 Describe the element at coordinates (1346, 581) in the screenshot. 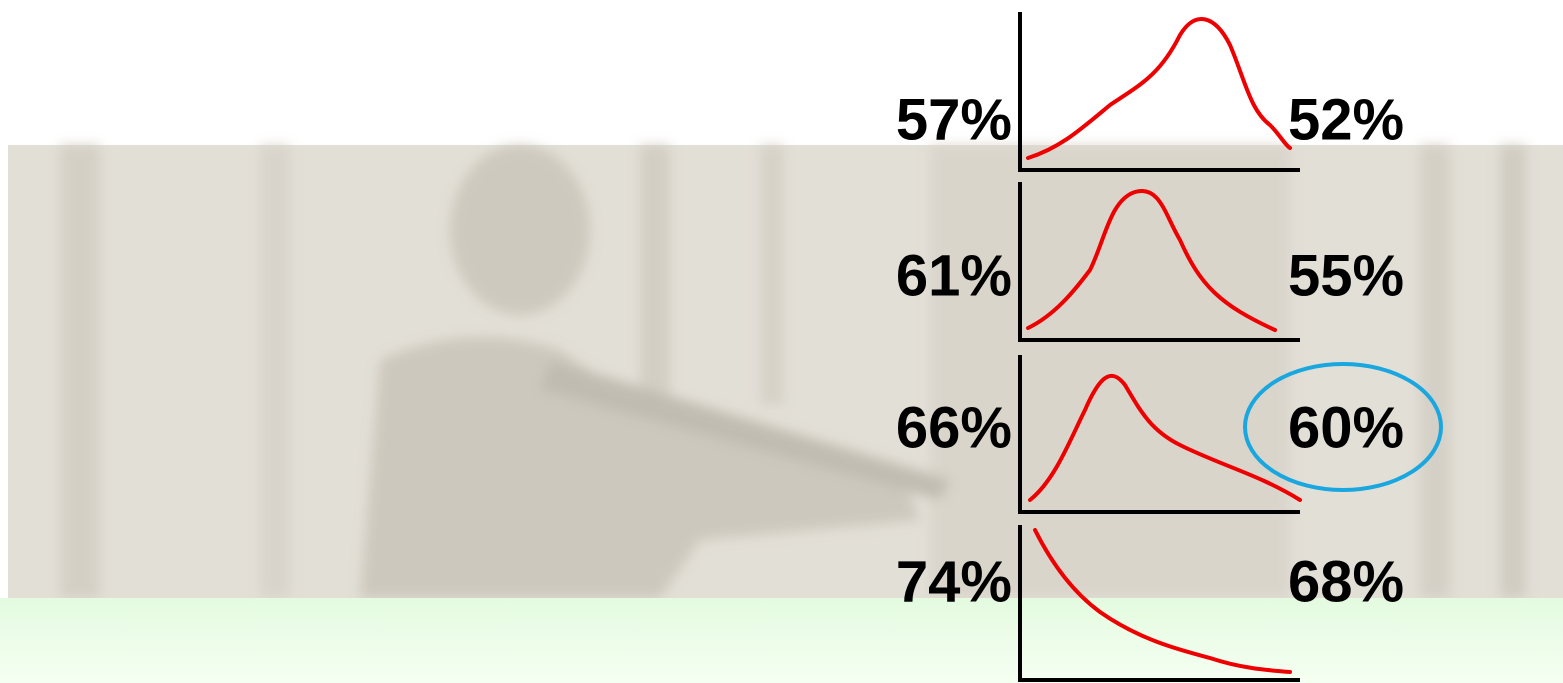

I see `right-label: 68%` at that location.